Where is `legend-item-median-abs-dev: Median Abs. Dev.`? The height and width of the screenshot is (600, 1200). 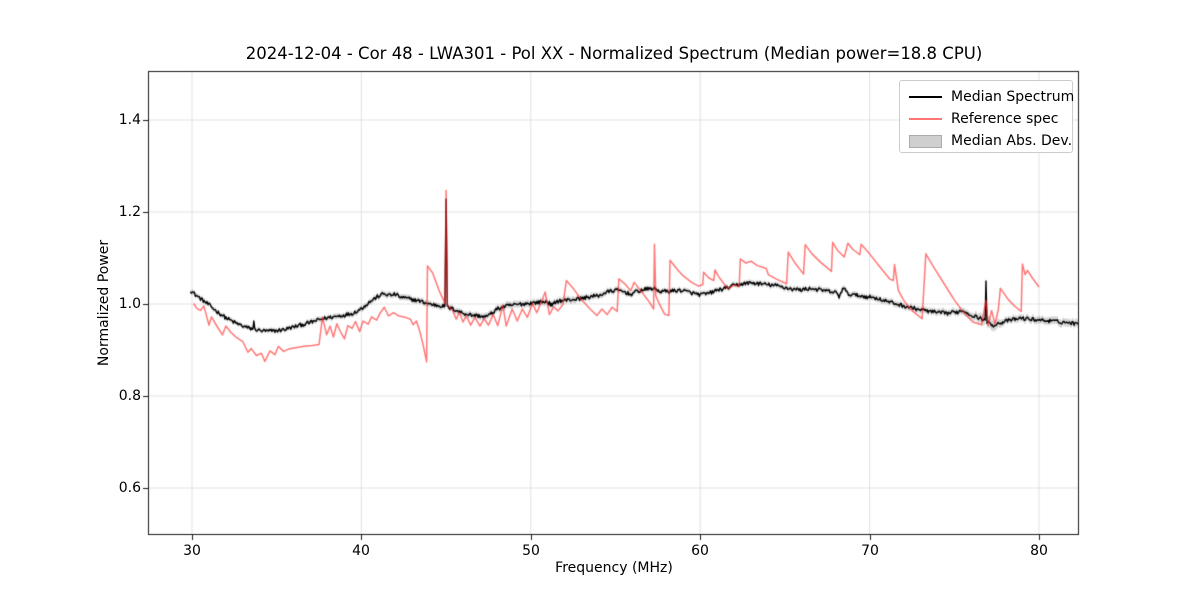 legend-item-median-abs-dev: Median Abs. Dev. is located at coordinates (990, 141).